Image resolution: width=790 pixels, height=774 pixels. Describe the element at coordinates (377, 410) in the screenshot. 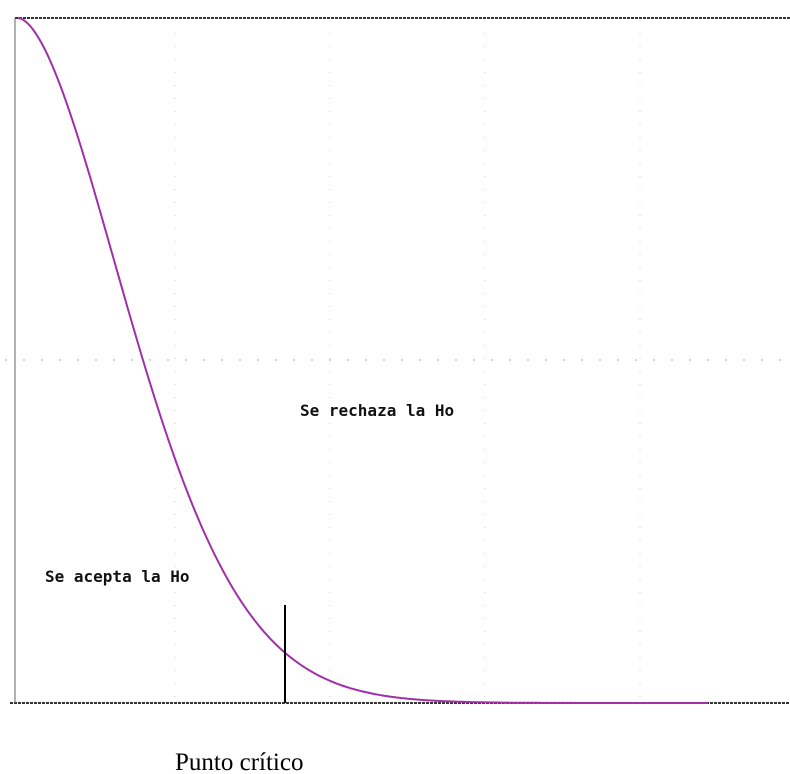

I see `reject-label: Se rechaza la Ho` at that location.